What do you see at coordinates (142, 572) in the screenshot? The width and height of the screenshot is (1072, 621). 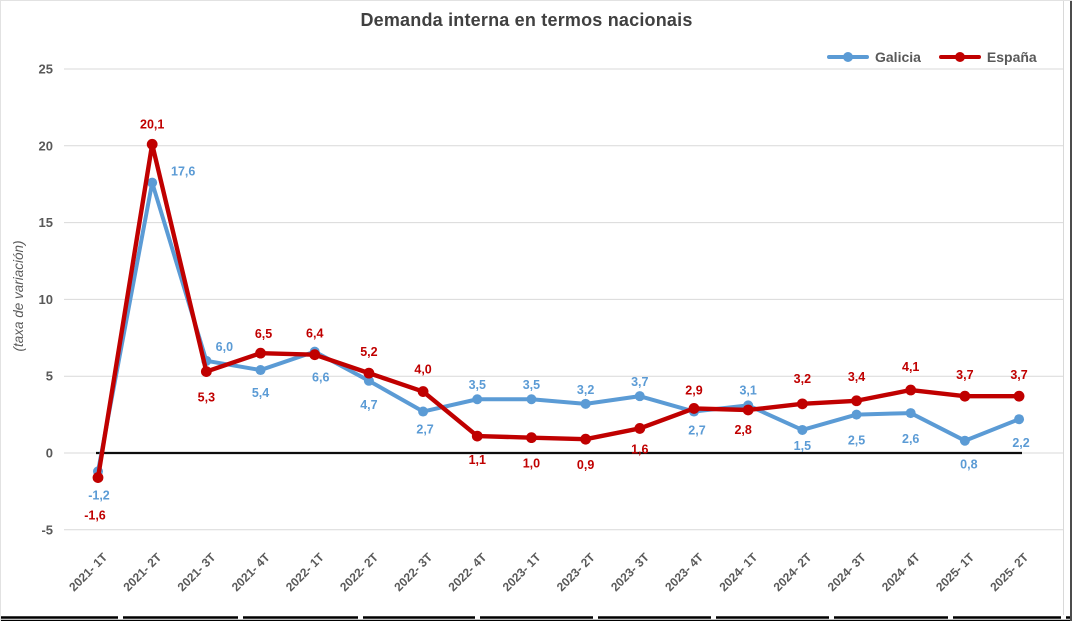 I see `x-axis-tick-label: 2021- 2T` at bounding box center [142, 572].